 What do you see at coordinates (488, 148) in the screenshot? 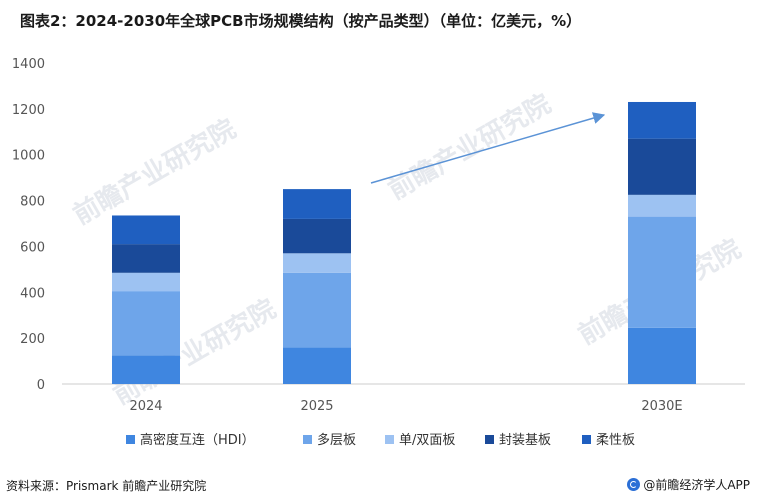
I see `trend-arrow` at bounding box center [488, 148].